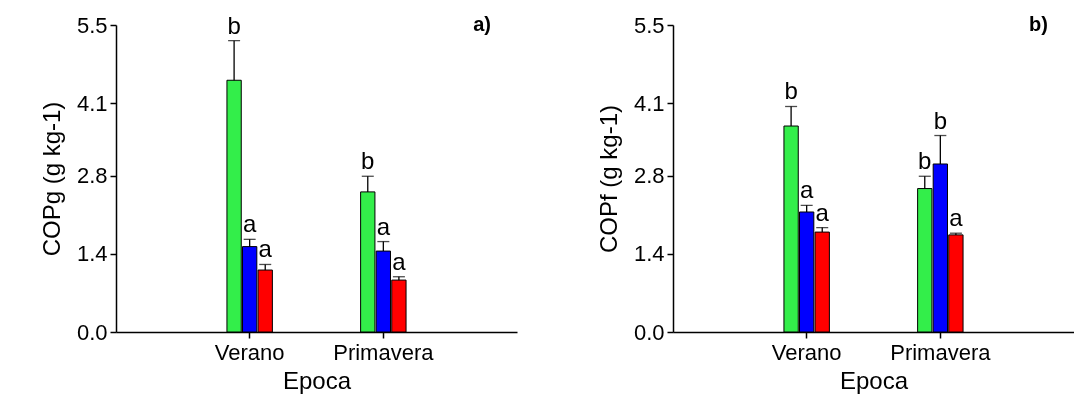 The image size is (1077, 412). I want to click on annotation: a), so click(482, 24).